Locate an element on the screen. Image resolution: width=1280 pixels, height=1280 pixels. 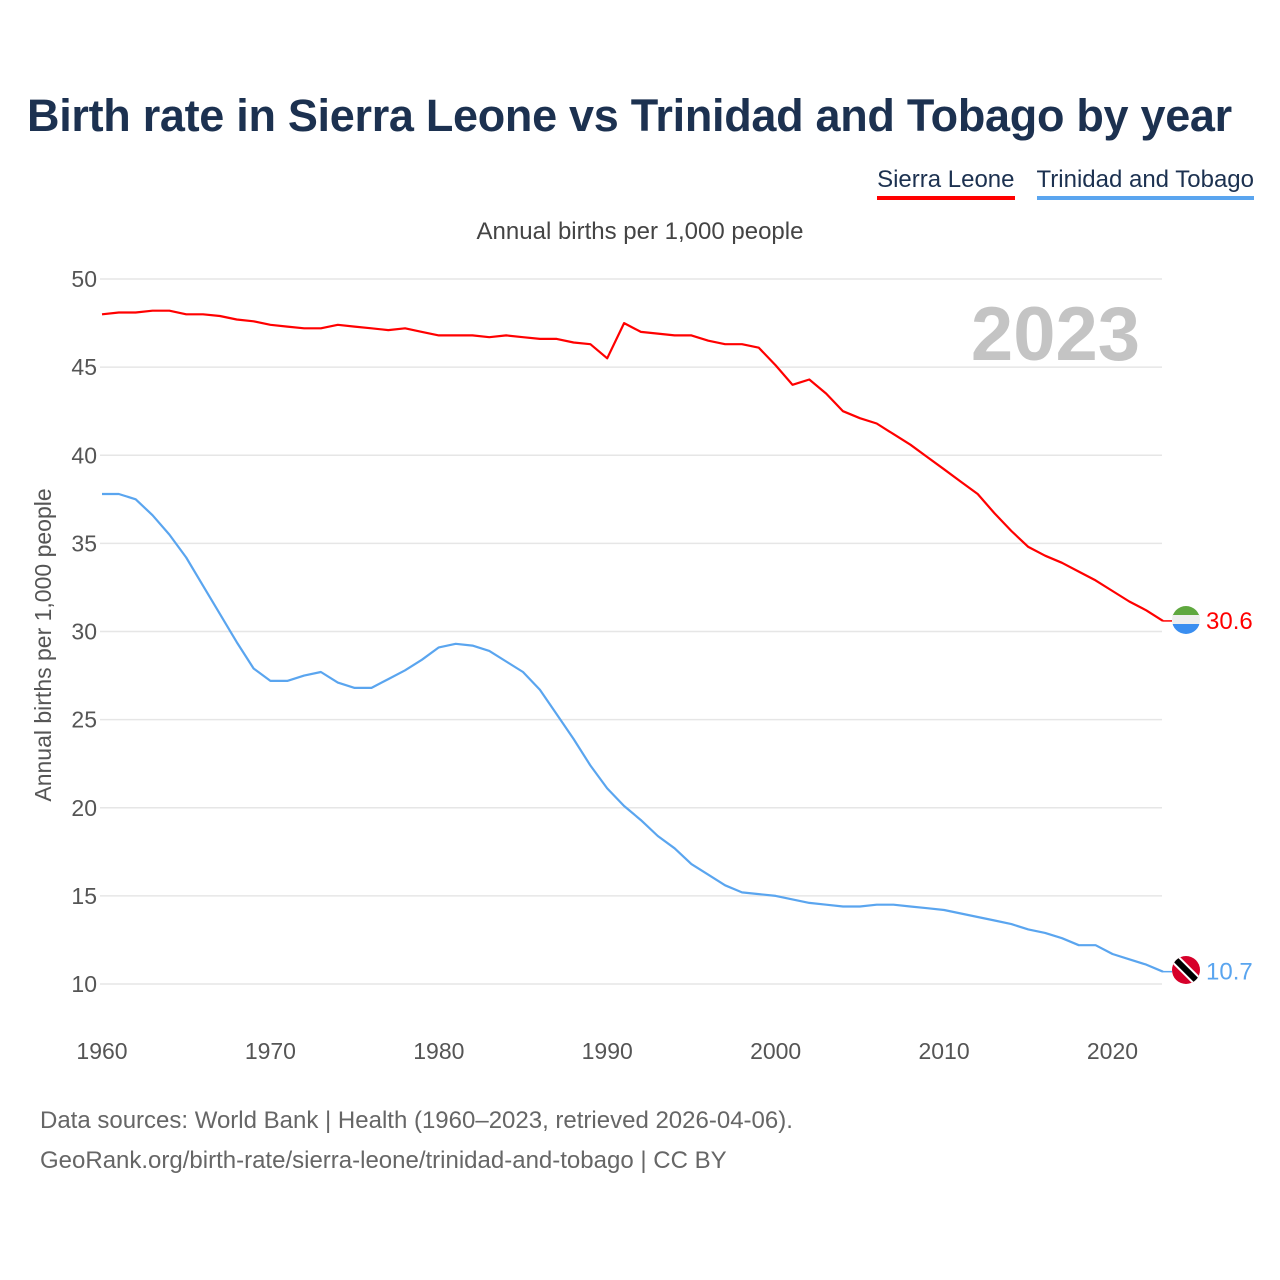
y-tick-label: 25 is located at coordinates (84, 720).